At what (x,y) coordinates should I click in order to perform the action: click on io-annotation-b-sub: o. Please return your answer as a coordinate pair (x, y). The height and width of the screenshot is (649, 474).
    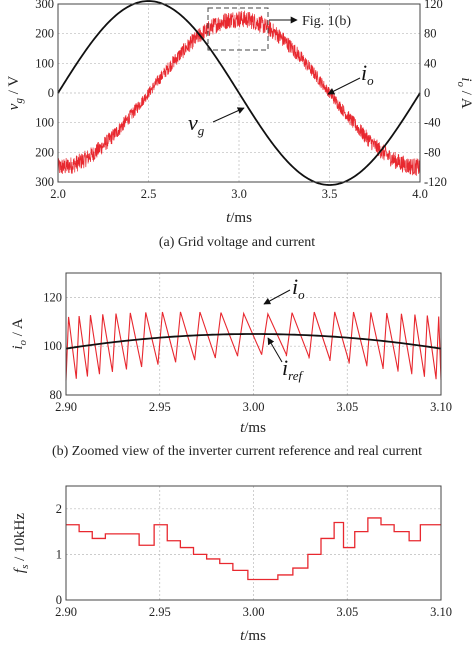
    Looking at the image, I should click on (301, 294).